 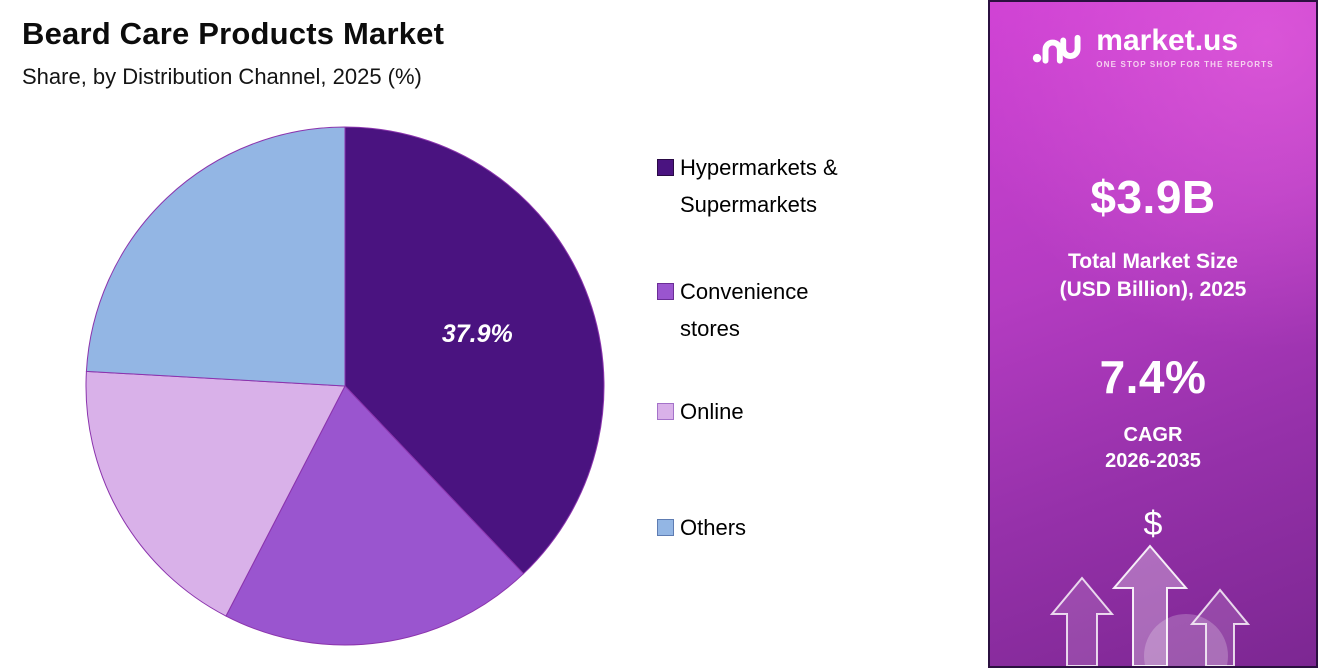 I want to click on growth-arrows-icon, so click(x=1150, y=605).